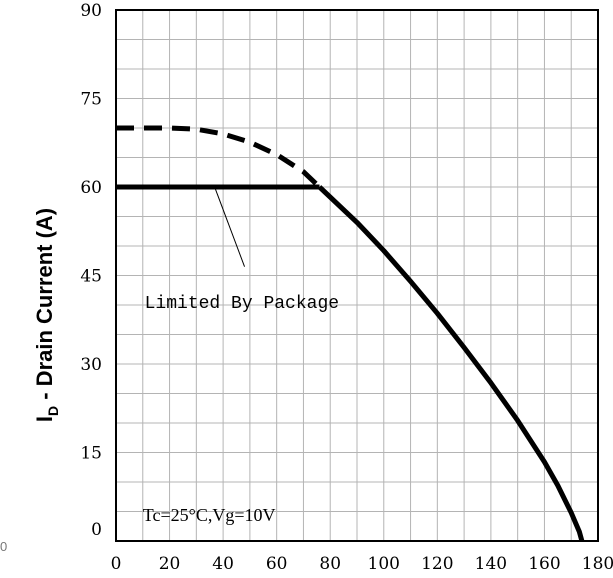  What do you see at coordinates (219, 157) in the screenshot?
I see `series-line-dashed` at bounding box center [219, 157].